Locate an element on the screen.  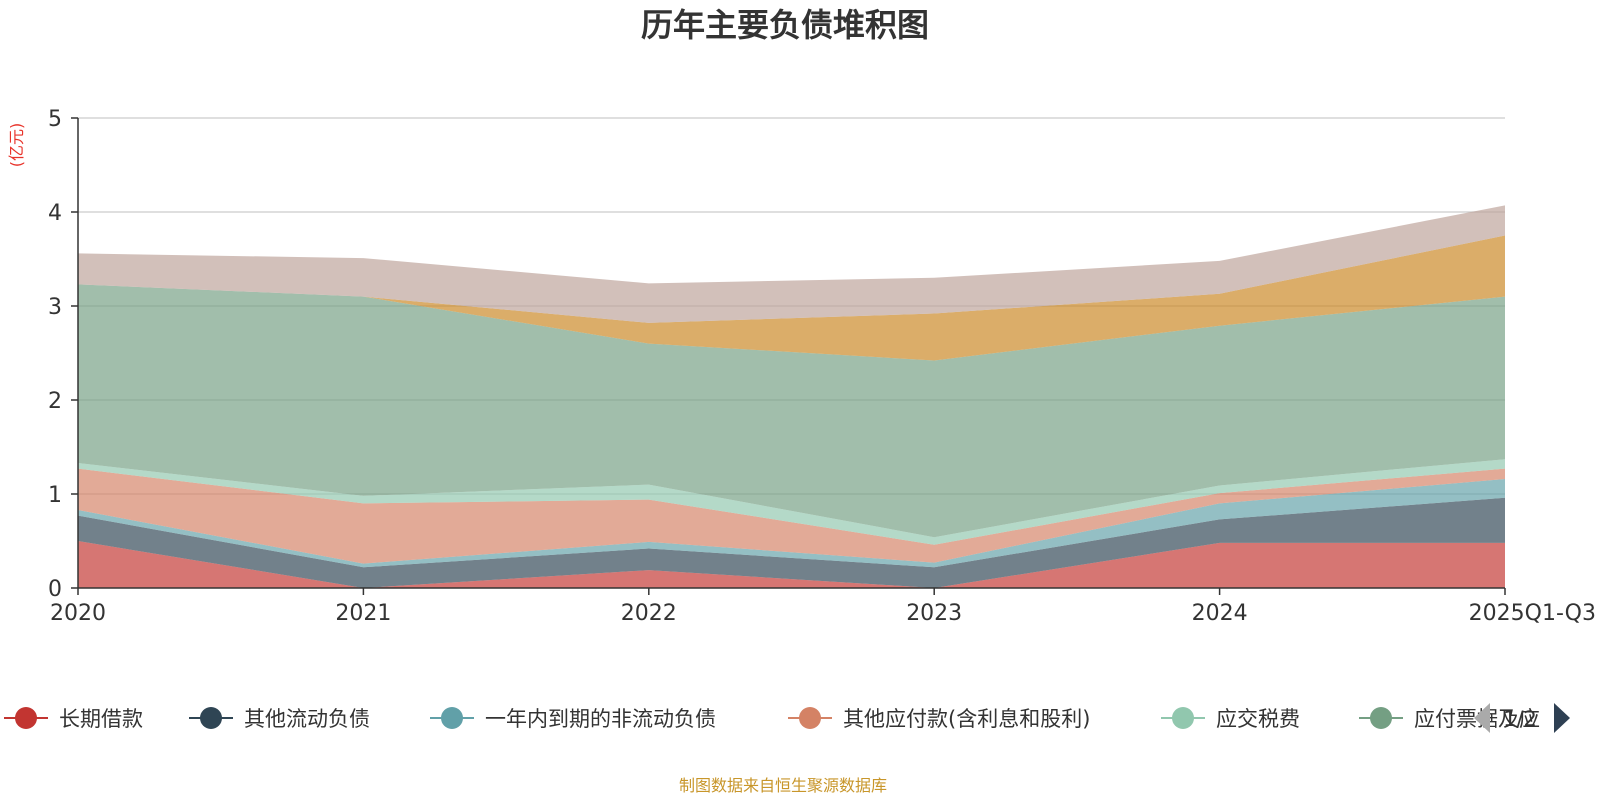
y-tick-label: 4 is located at coordinates (55, 213).